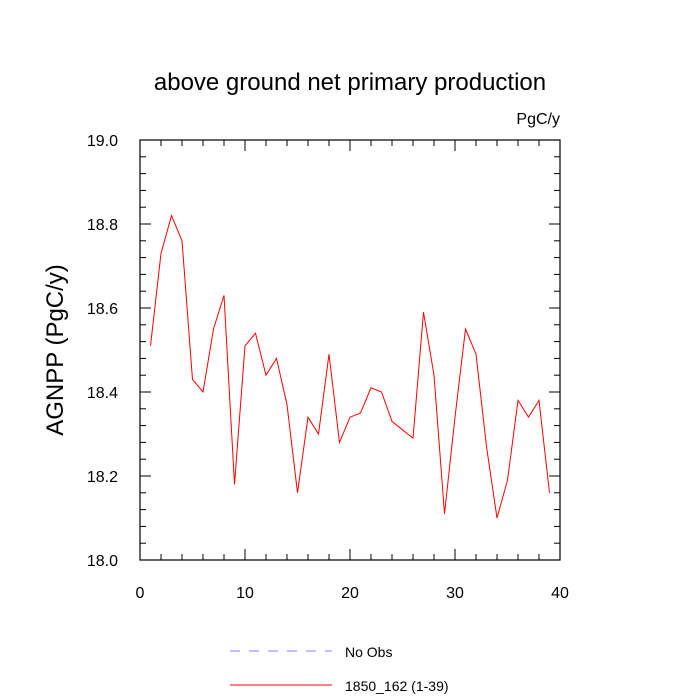  Describe the element at coordinates (102, 141) in the screenshot. I see `y-tick-label: 19.0` at that location.